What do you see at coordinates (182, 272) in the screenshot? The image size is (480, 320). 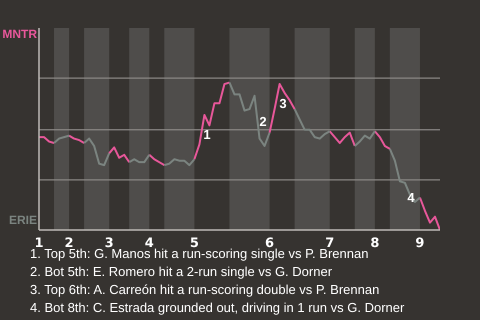 I see `text: 2. Bot 5th: E. Romero hit a 2-run single vs G. Dorner` at bounding box center [182, 272].